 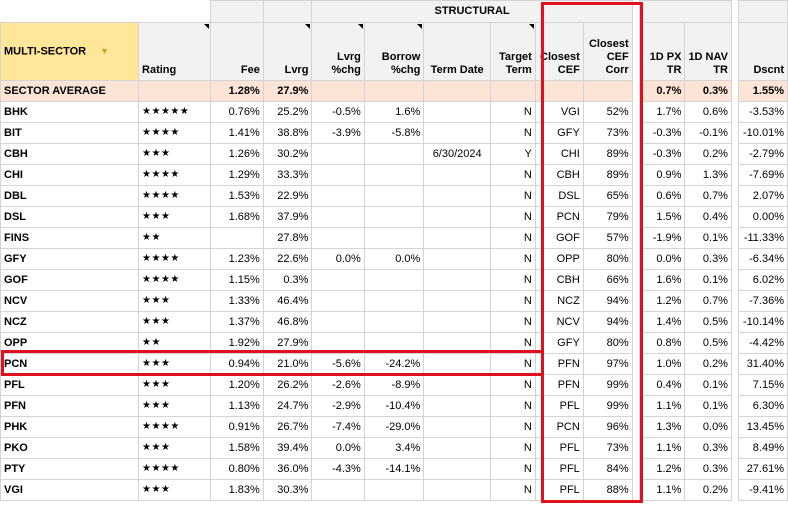 I want to click on ticker-cell: BIT, so click(x=70, y=133).